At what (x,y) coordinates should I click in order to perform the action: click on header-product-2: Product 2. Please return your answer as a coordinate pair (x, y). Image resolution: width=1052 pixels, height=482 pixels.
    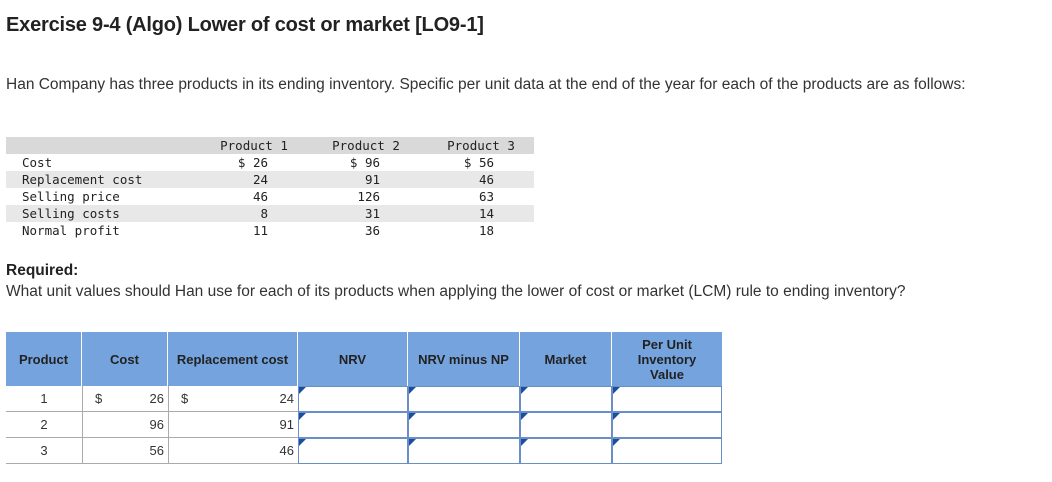
    Looking at the image, I should click on (366, 145).